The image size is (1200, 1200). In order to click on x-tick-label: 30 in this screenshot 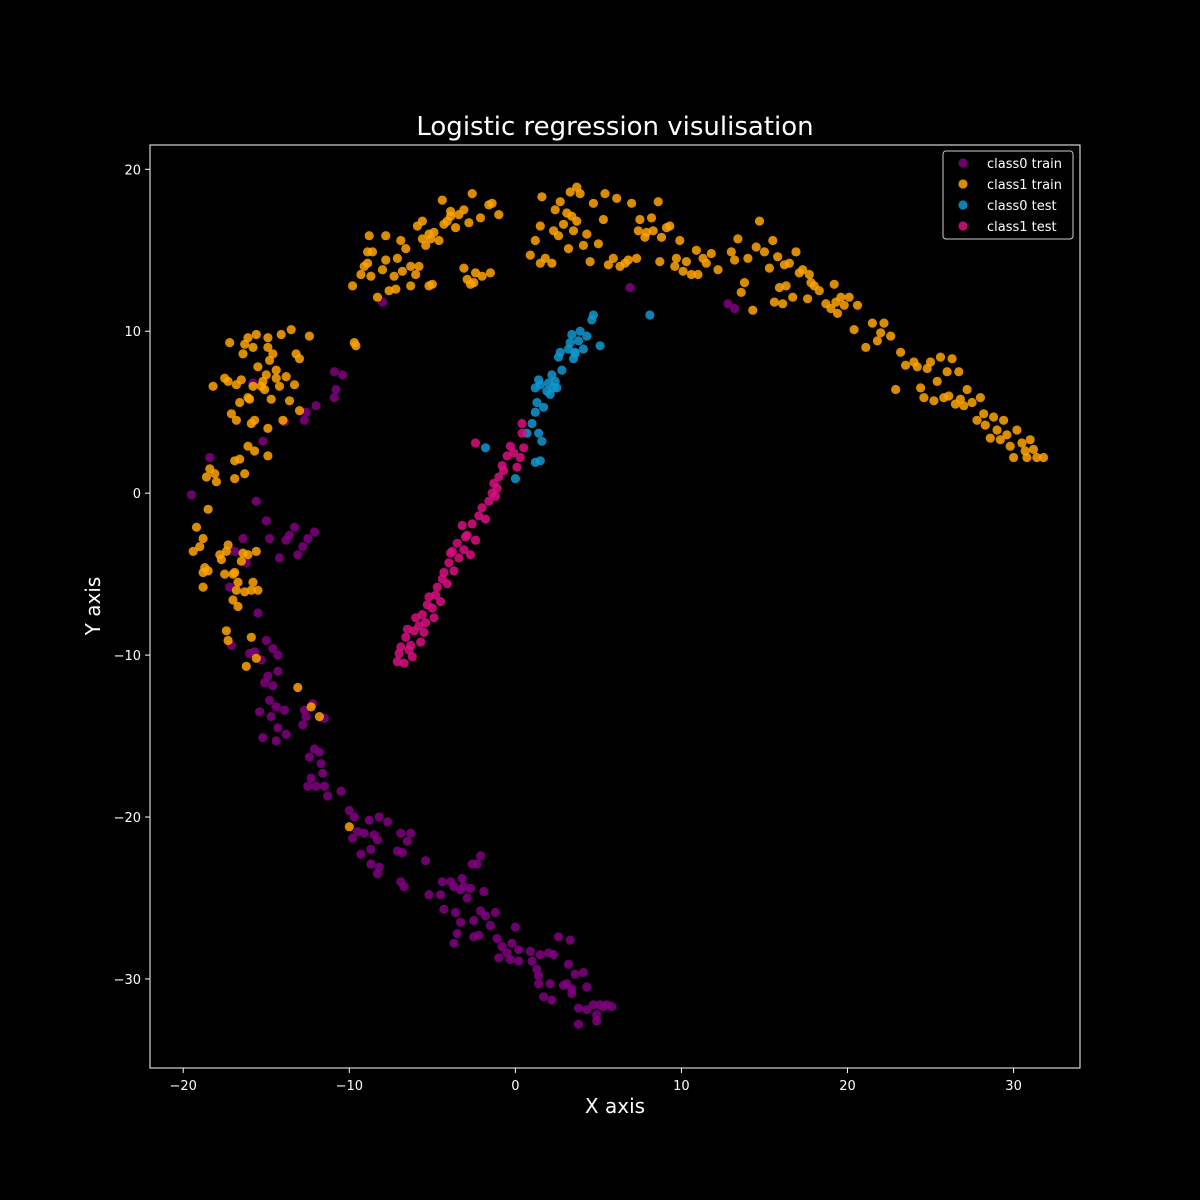, I will do `click(1013, 1086)`.